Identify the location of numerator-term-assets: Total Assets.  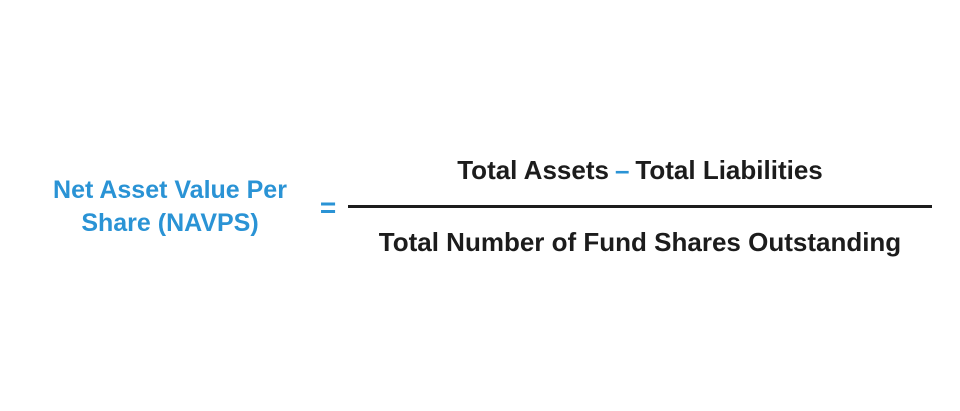
(533, 170).